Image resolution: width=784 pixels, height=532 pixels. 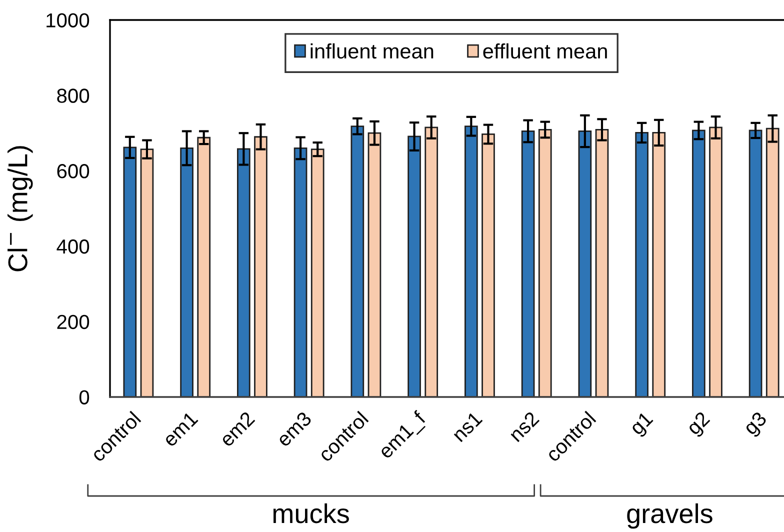 What do you see at coordinates (84, 397) in the screenshot?
I see `y-tick-label: 0` at bounding box center [84, 397].